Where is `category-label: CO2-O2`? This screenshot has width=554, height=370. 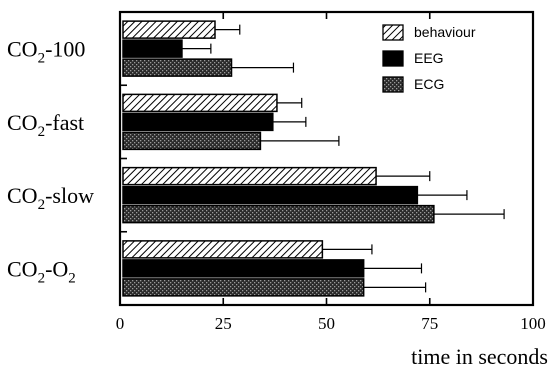 category-label: CO2-O2 is located at coordinates (41, 271).